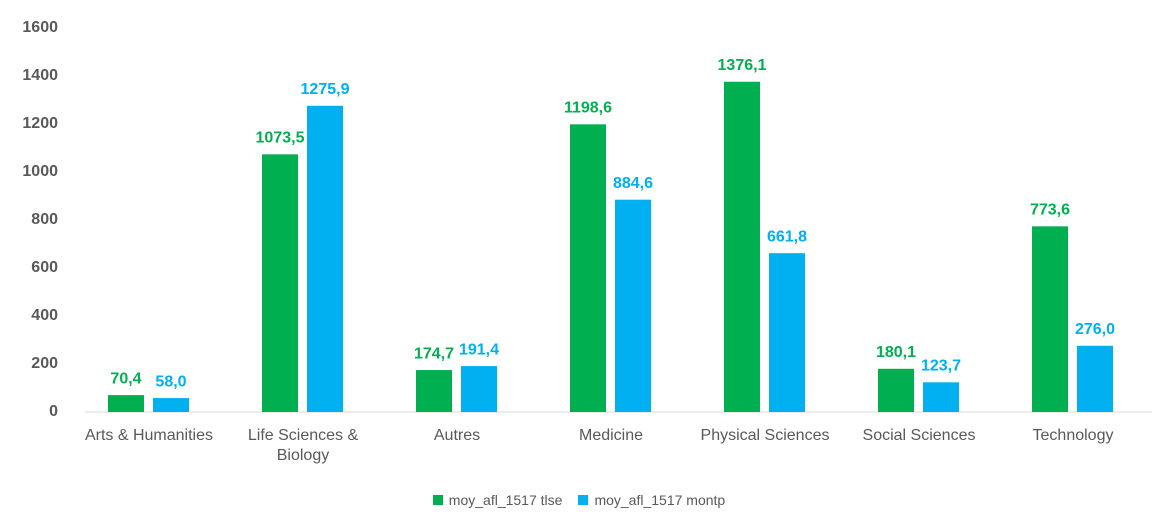 The image size is (1158, 512). What do you see at coordinates (1095, 329) in the screenshot?
I see `value-label: 276,0` at bounding box center [1095, 329].